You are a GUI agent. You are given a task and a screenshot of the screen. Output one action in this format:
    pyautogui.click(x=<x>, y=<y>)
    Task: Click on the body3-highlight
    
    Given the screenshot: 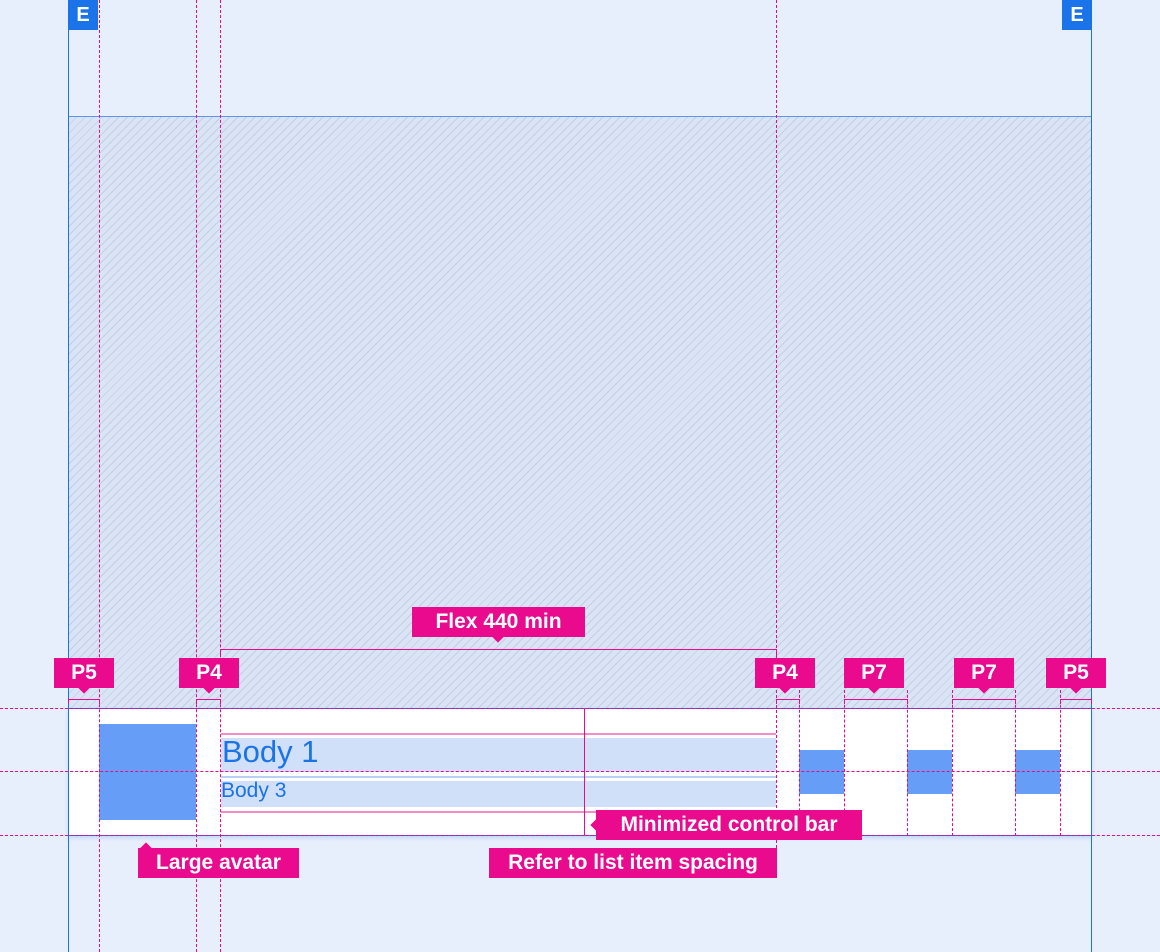 What is the action you would take?
    pyautogui.click(x=498, y=794)
    